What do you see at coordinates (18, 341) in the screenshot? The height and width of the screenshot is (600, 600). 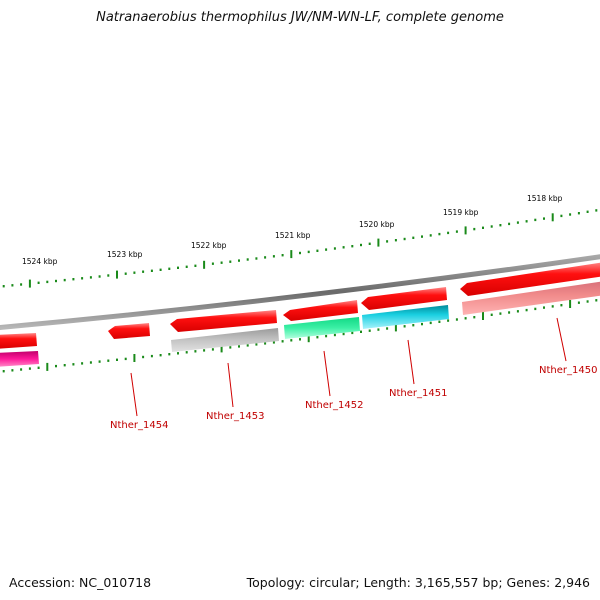 I see `gene-forward-edge-left` at bounding box center [18, 341].